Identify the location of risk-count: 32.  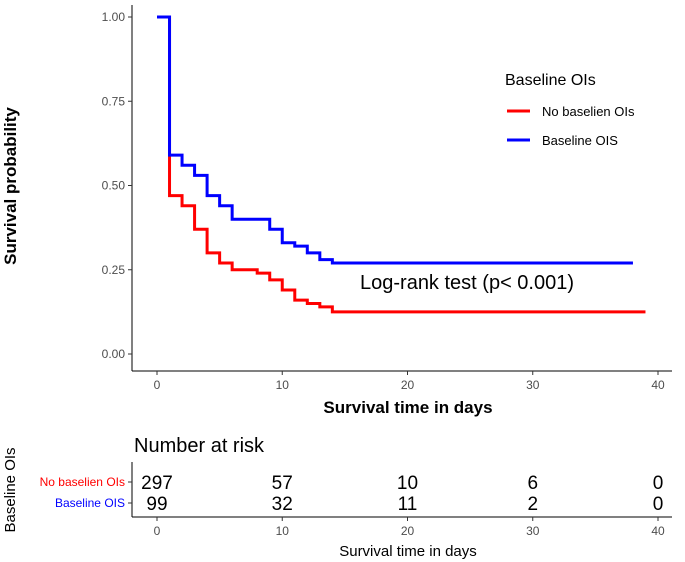
(282, 504).